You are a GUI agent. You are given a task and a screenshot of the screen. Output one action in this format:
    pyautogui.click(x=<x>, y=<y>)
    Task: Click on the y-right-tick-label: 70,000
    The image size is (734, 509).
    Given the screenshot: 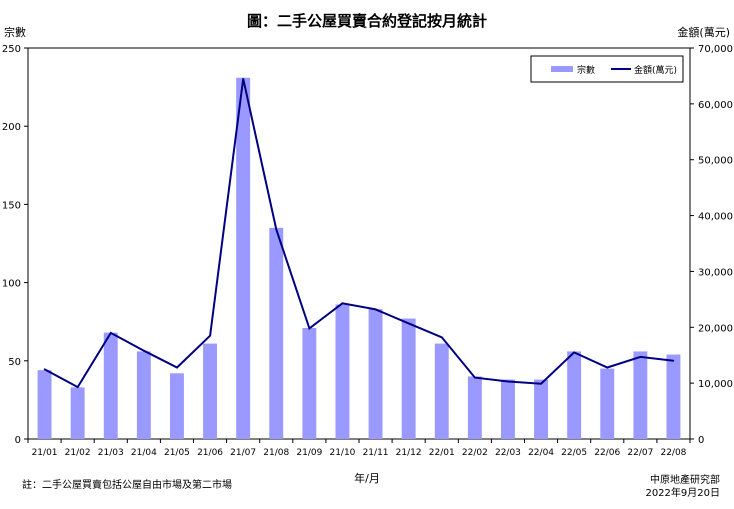 What is the action you would take?
    pyautogui.click(x=715, y=49)
    